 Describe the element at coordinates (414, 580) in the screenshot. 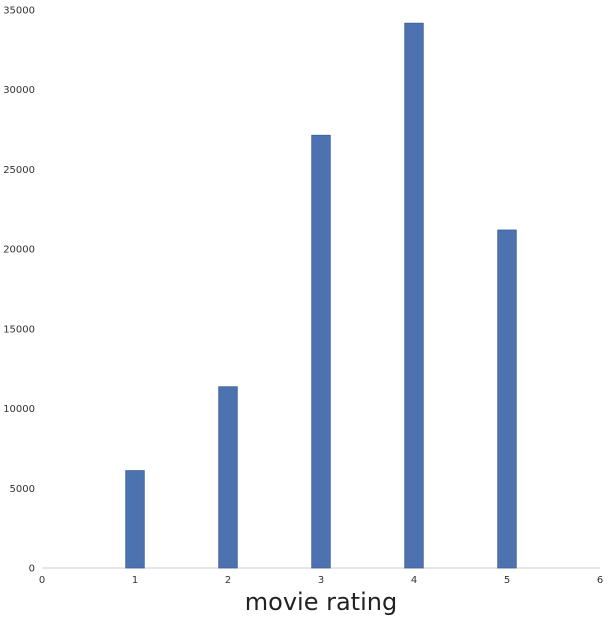

I see `x-tick-label: 4` at that location.